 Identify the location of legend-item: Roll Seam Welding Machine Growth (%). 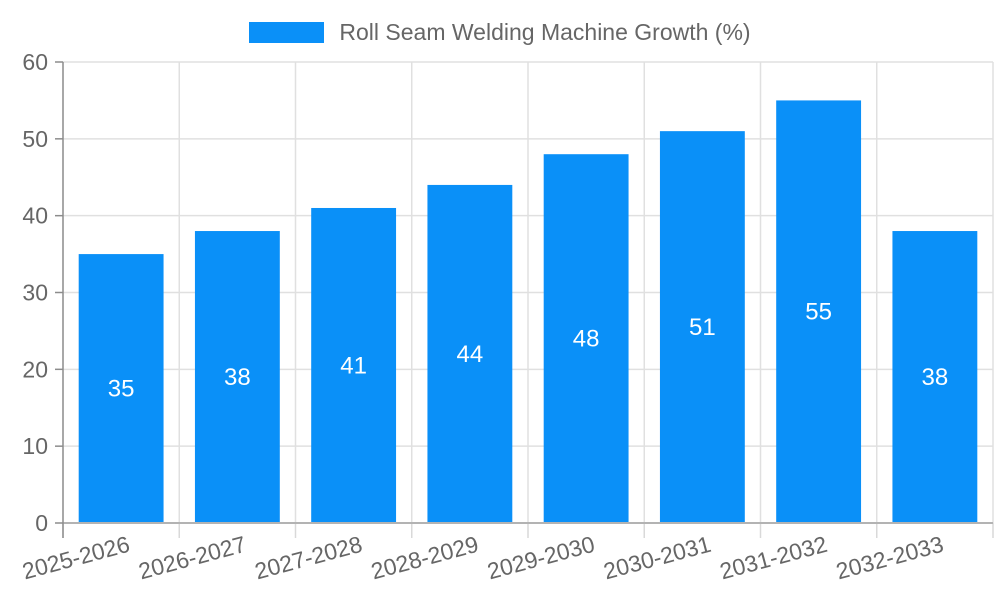
(500, 32).